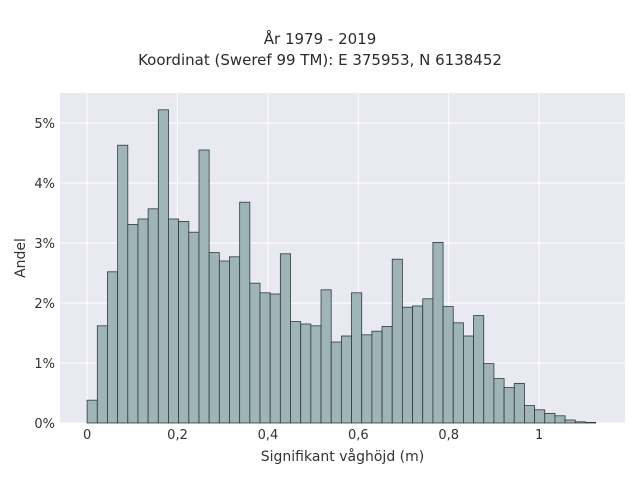  I want to click on x-tick-label: 0, so click(87, 435).